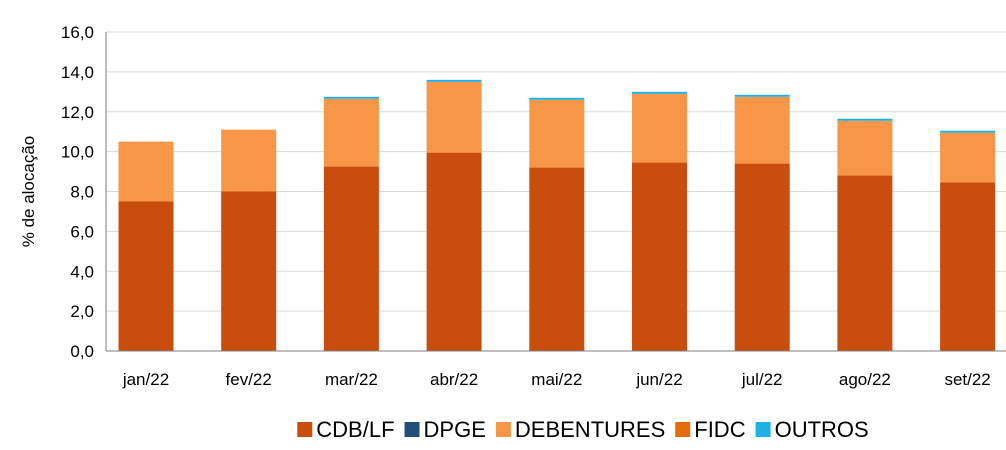 The height and width of the screenshot is (450, 1006). I want to click on x-tick-label: set/22, so click(967, 379).